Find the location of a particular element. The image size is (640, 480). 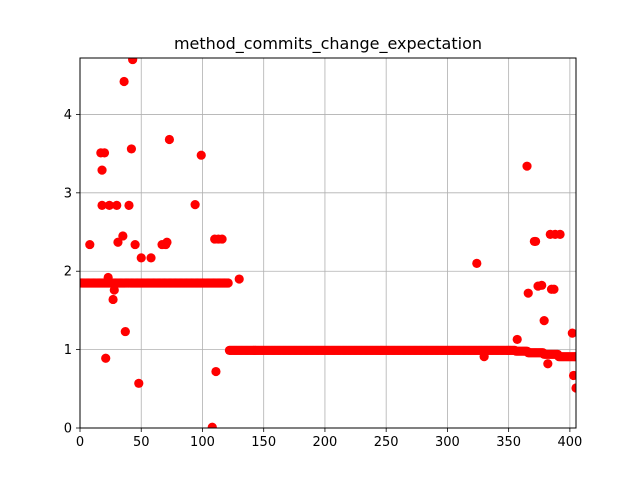

chart-title: method_commits_change_expectation is located at coordinates (328, 44).